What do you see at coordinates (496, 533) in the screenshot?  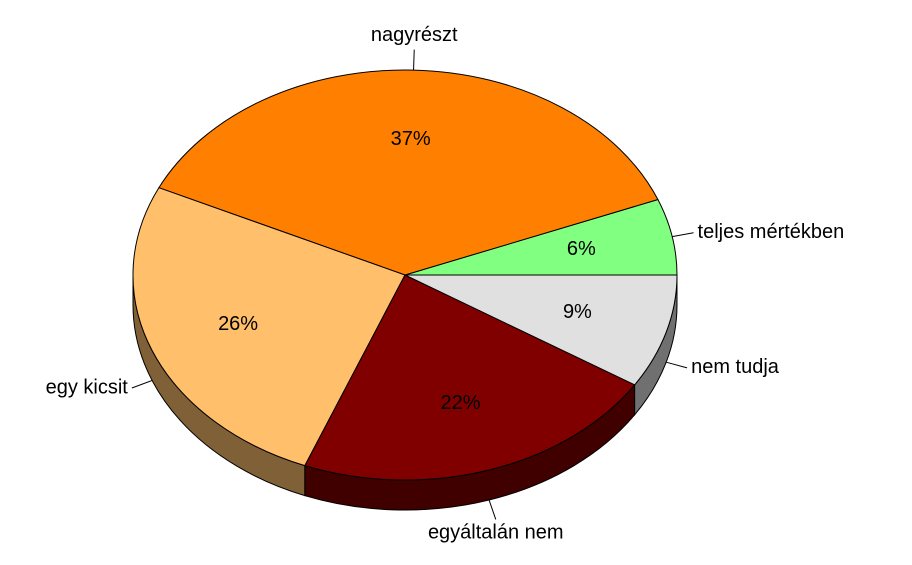 I see `category-label: egyáltalán nem` at bounding box center [496, 533].